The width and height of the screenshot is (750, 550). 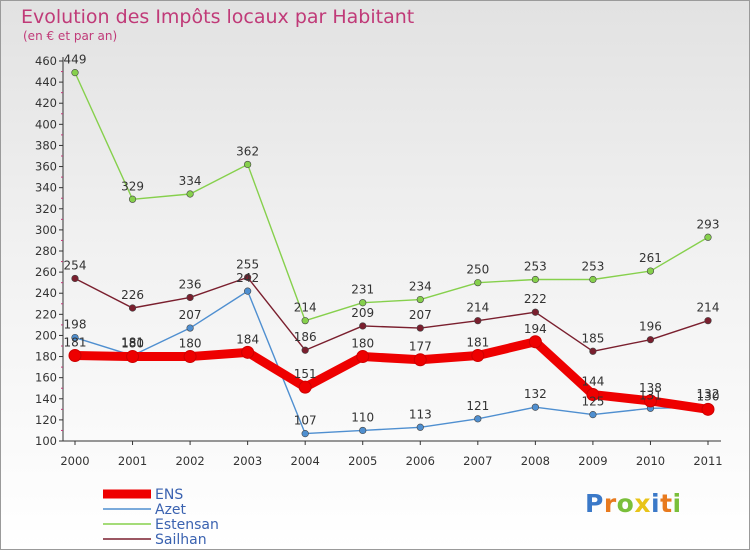 What do you see at coordinates (46, 272) in the screenshot?
I see `y-tick-label: 260` at bounding box center [46, 272].